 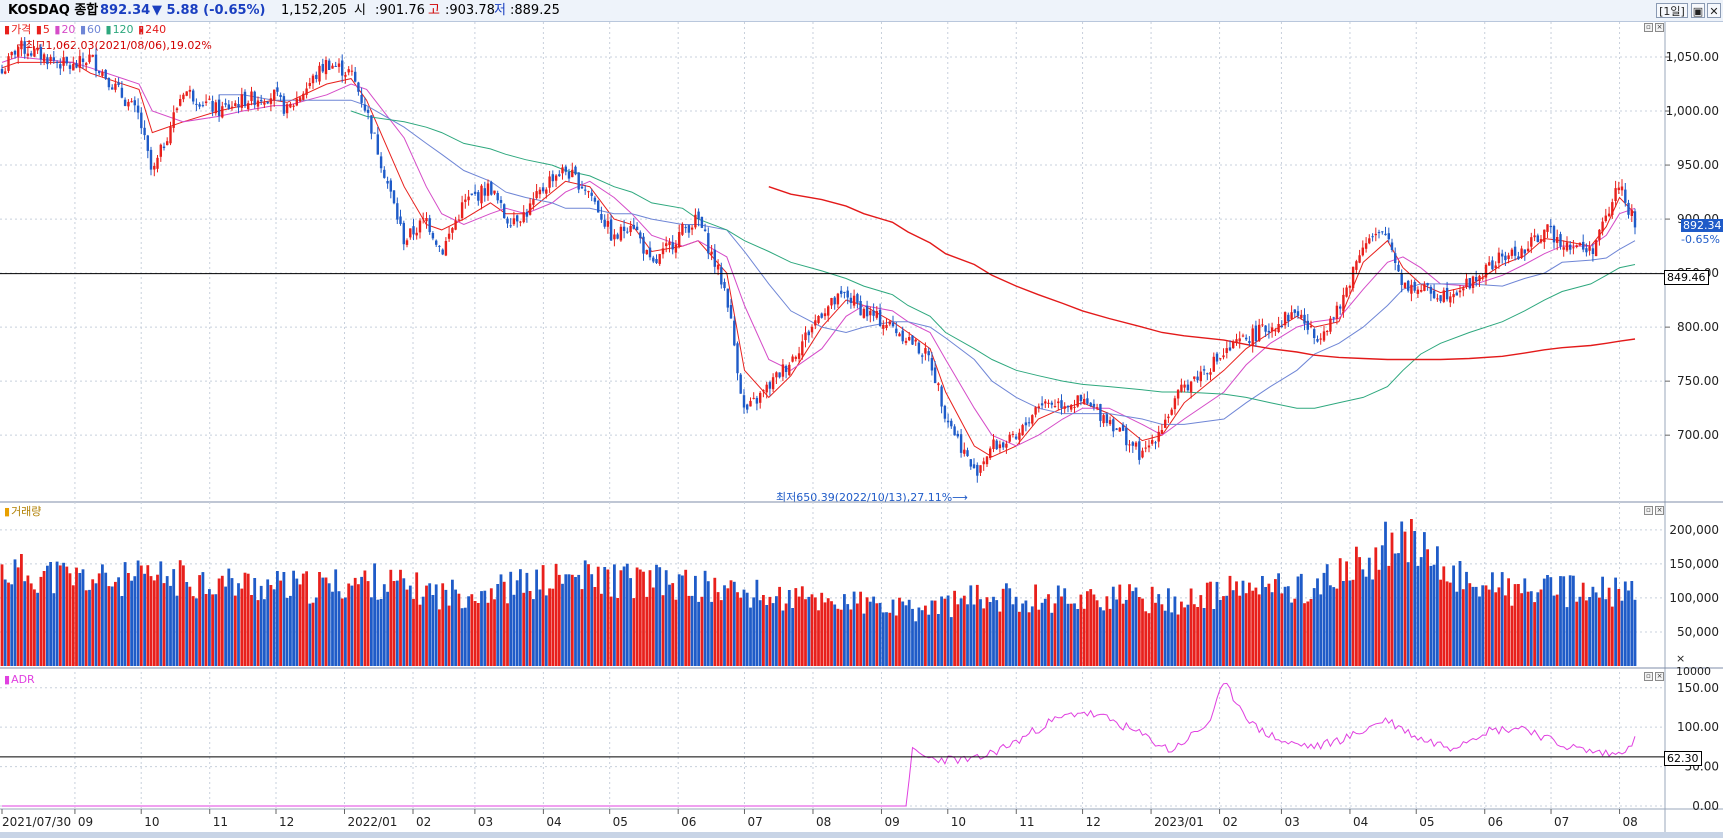 I want to click on price-panel-close-button: ×, so click(x=1659, y=27).